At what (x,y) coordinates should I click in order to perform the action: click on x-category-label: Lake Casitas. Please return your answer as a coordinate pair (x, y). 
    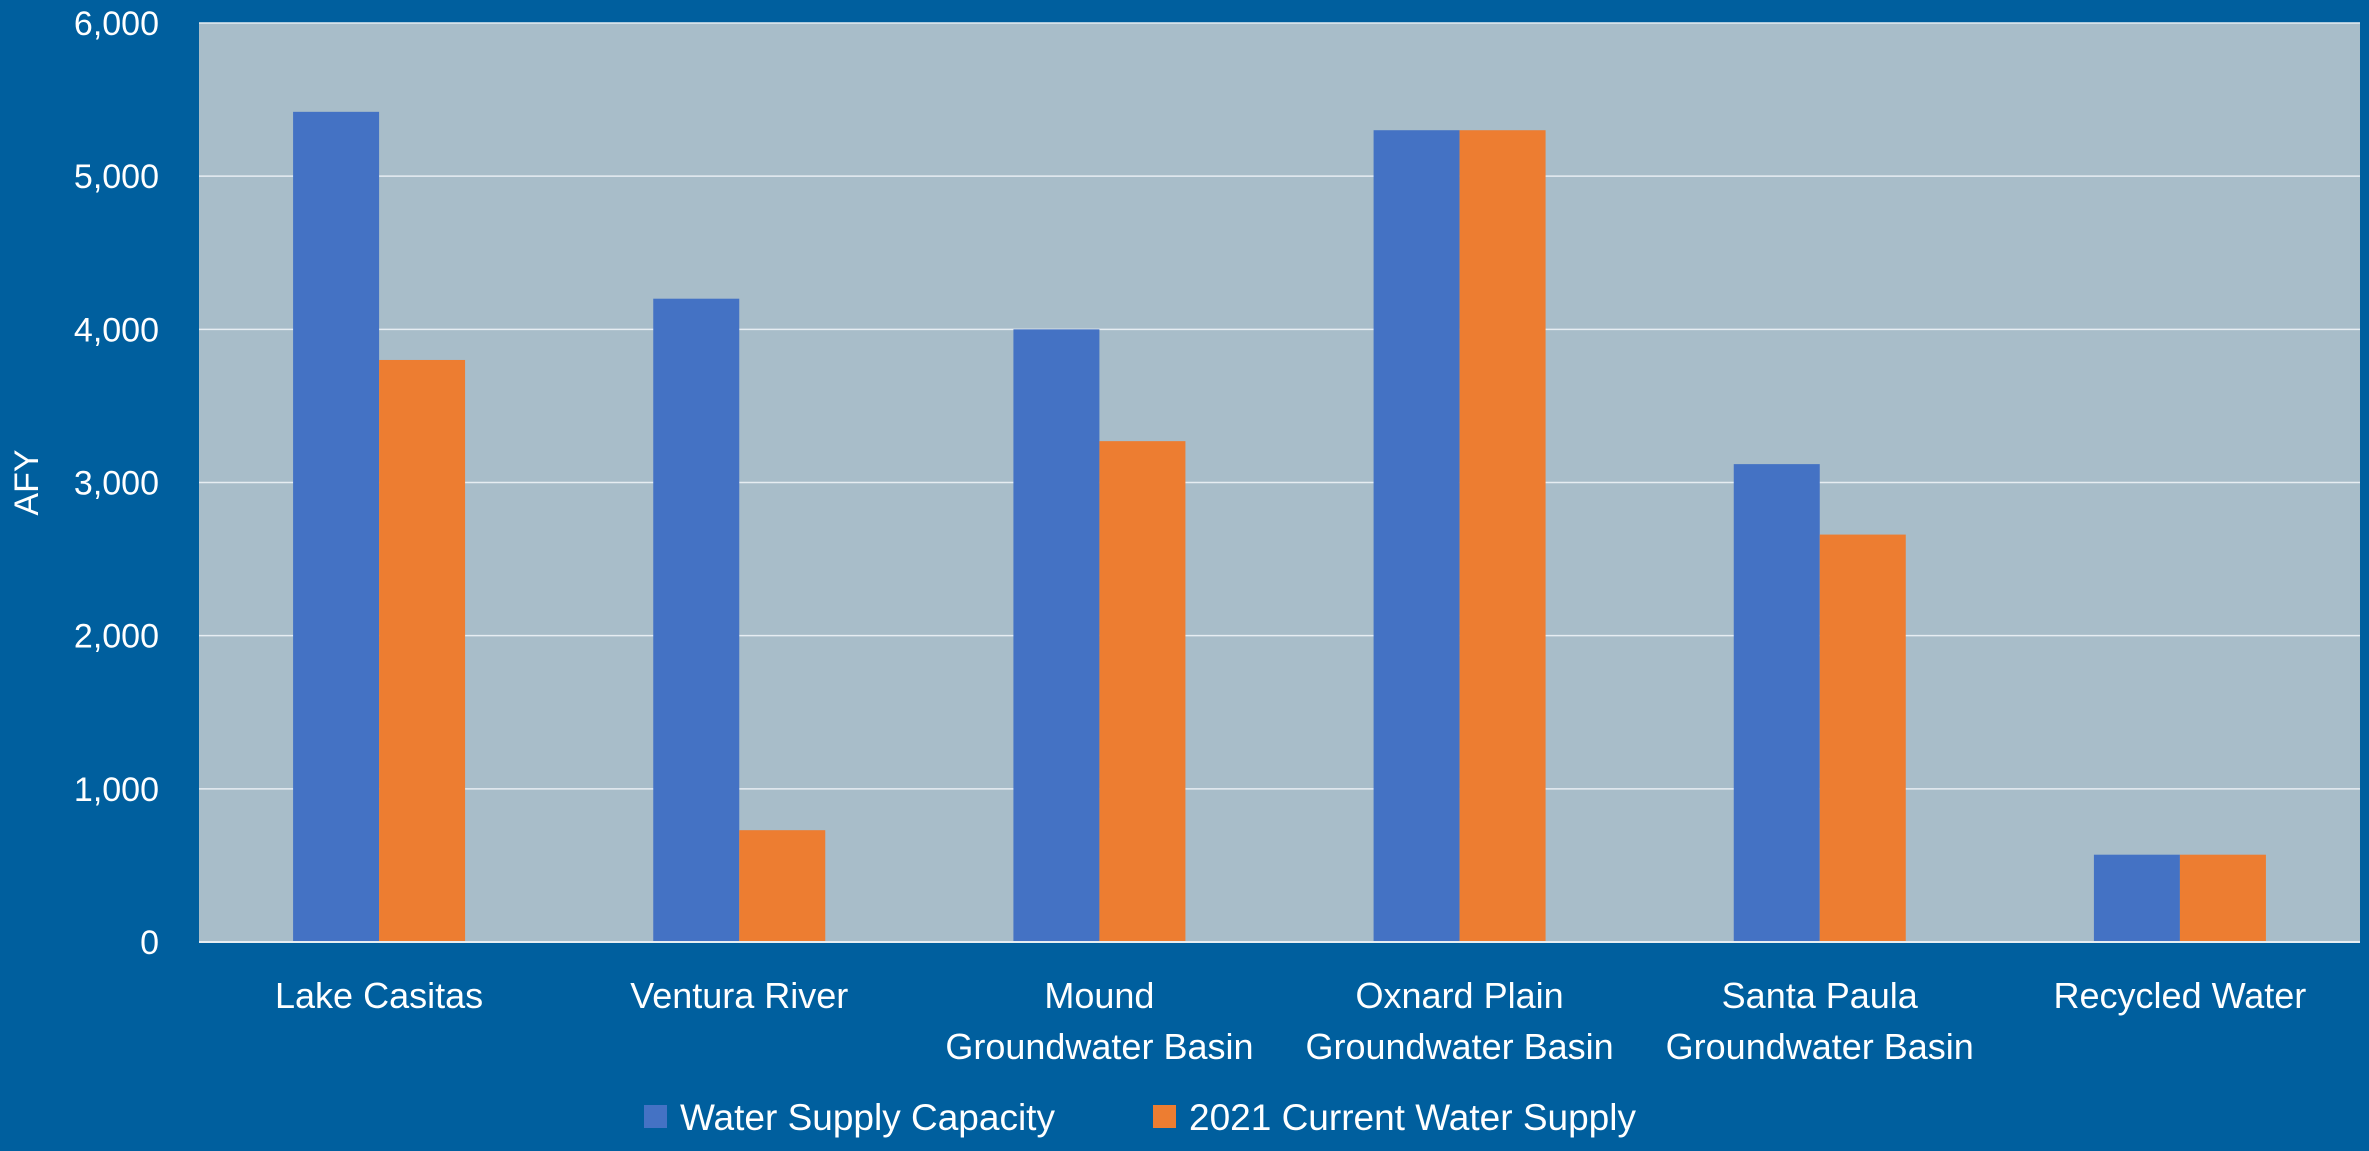
    Looking at the image, I should click on (379, 995).